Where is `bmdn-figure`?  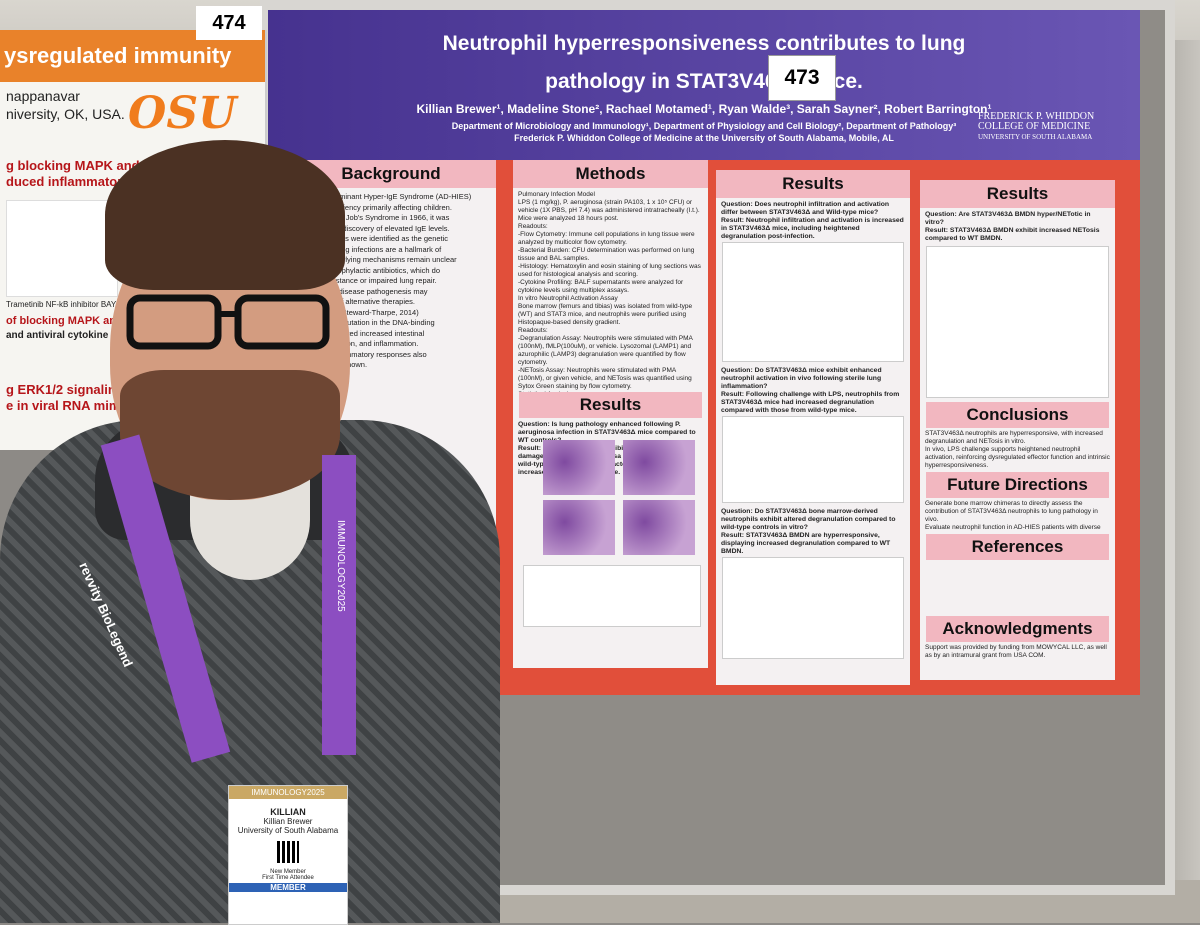 bmdn-figure is located at coordinates (813, 608).